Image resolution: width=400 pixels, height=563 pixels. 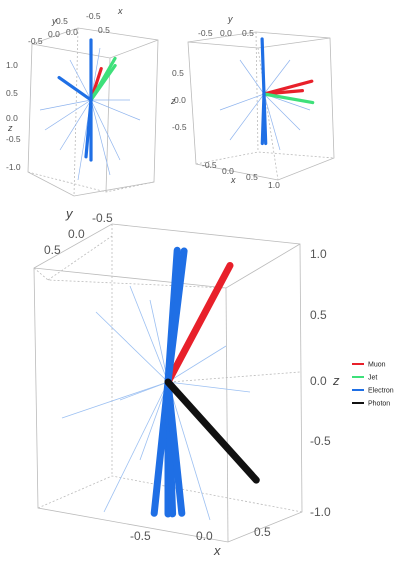 What do you see at coordinates (381, 391) in the screenshot?
I see `legend-label: Electron` at bounding box center [381, 391].